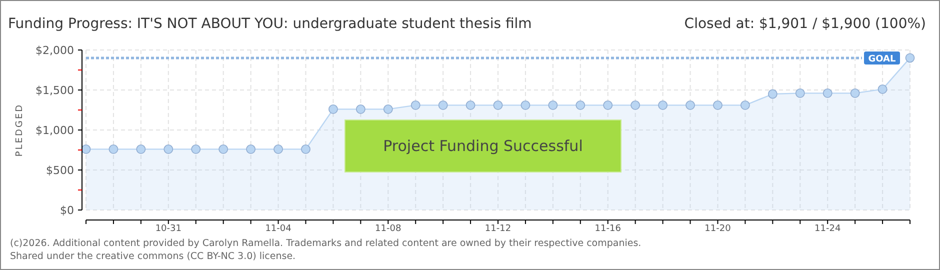 This screenshot has width=940, height=270. I want to click on x-tick-label: 11-08, so click(388, 229).